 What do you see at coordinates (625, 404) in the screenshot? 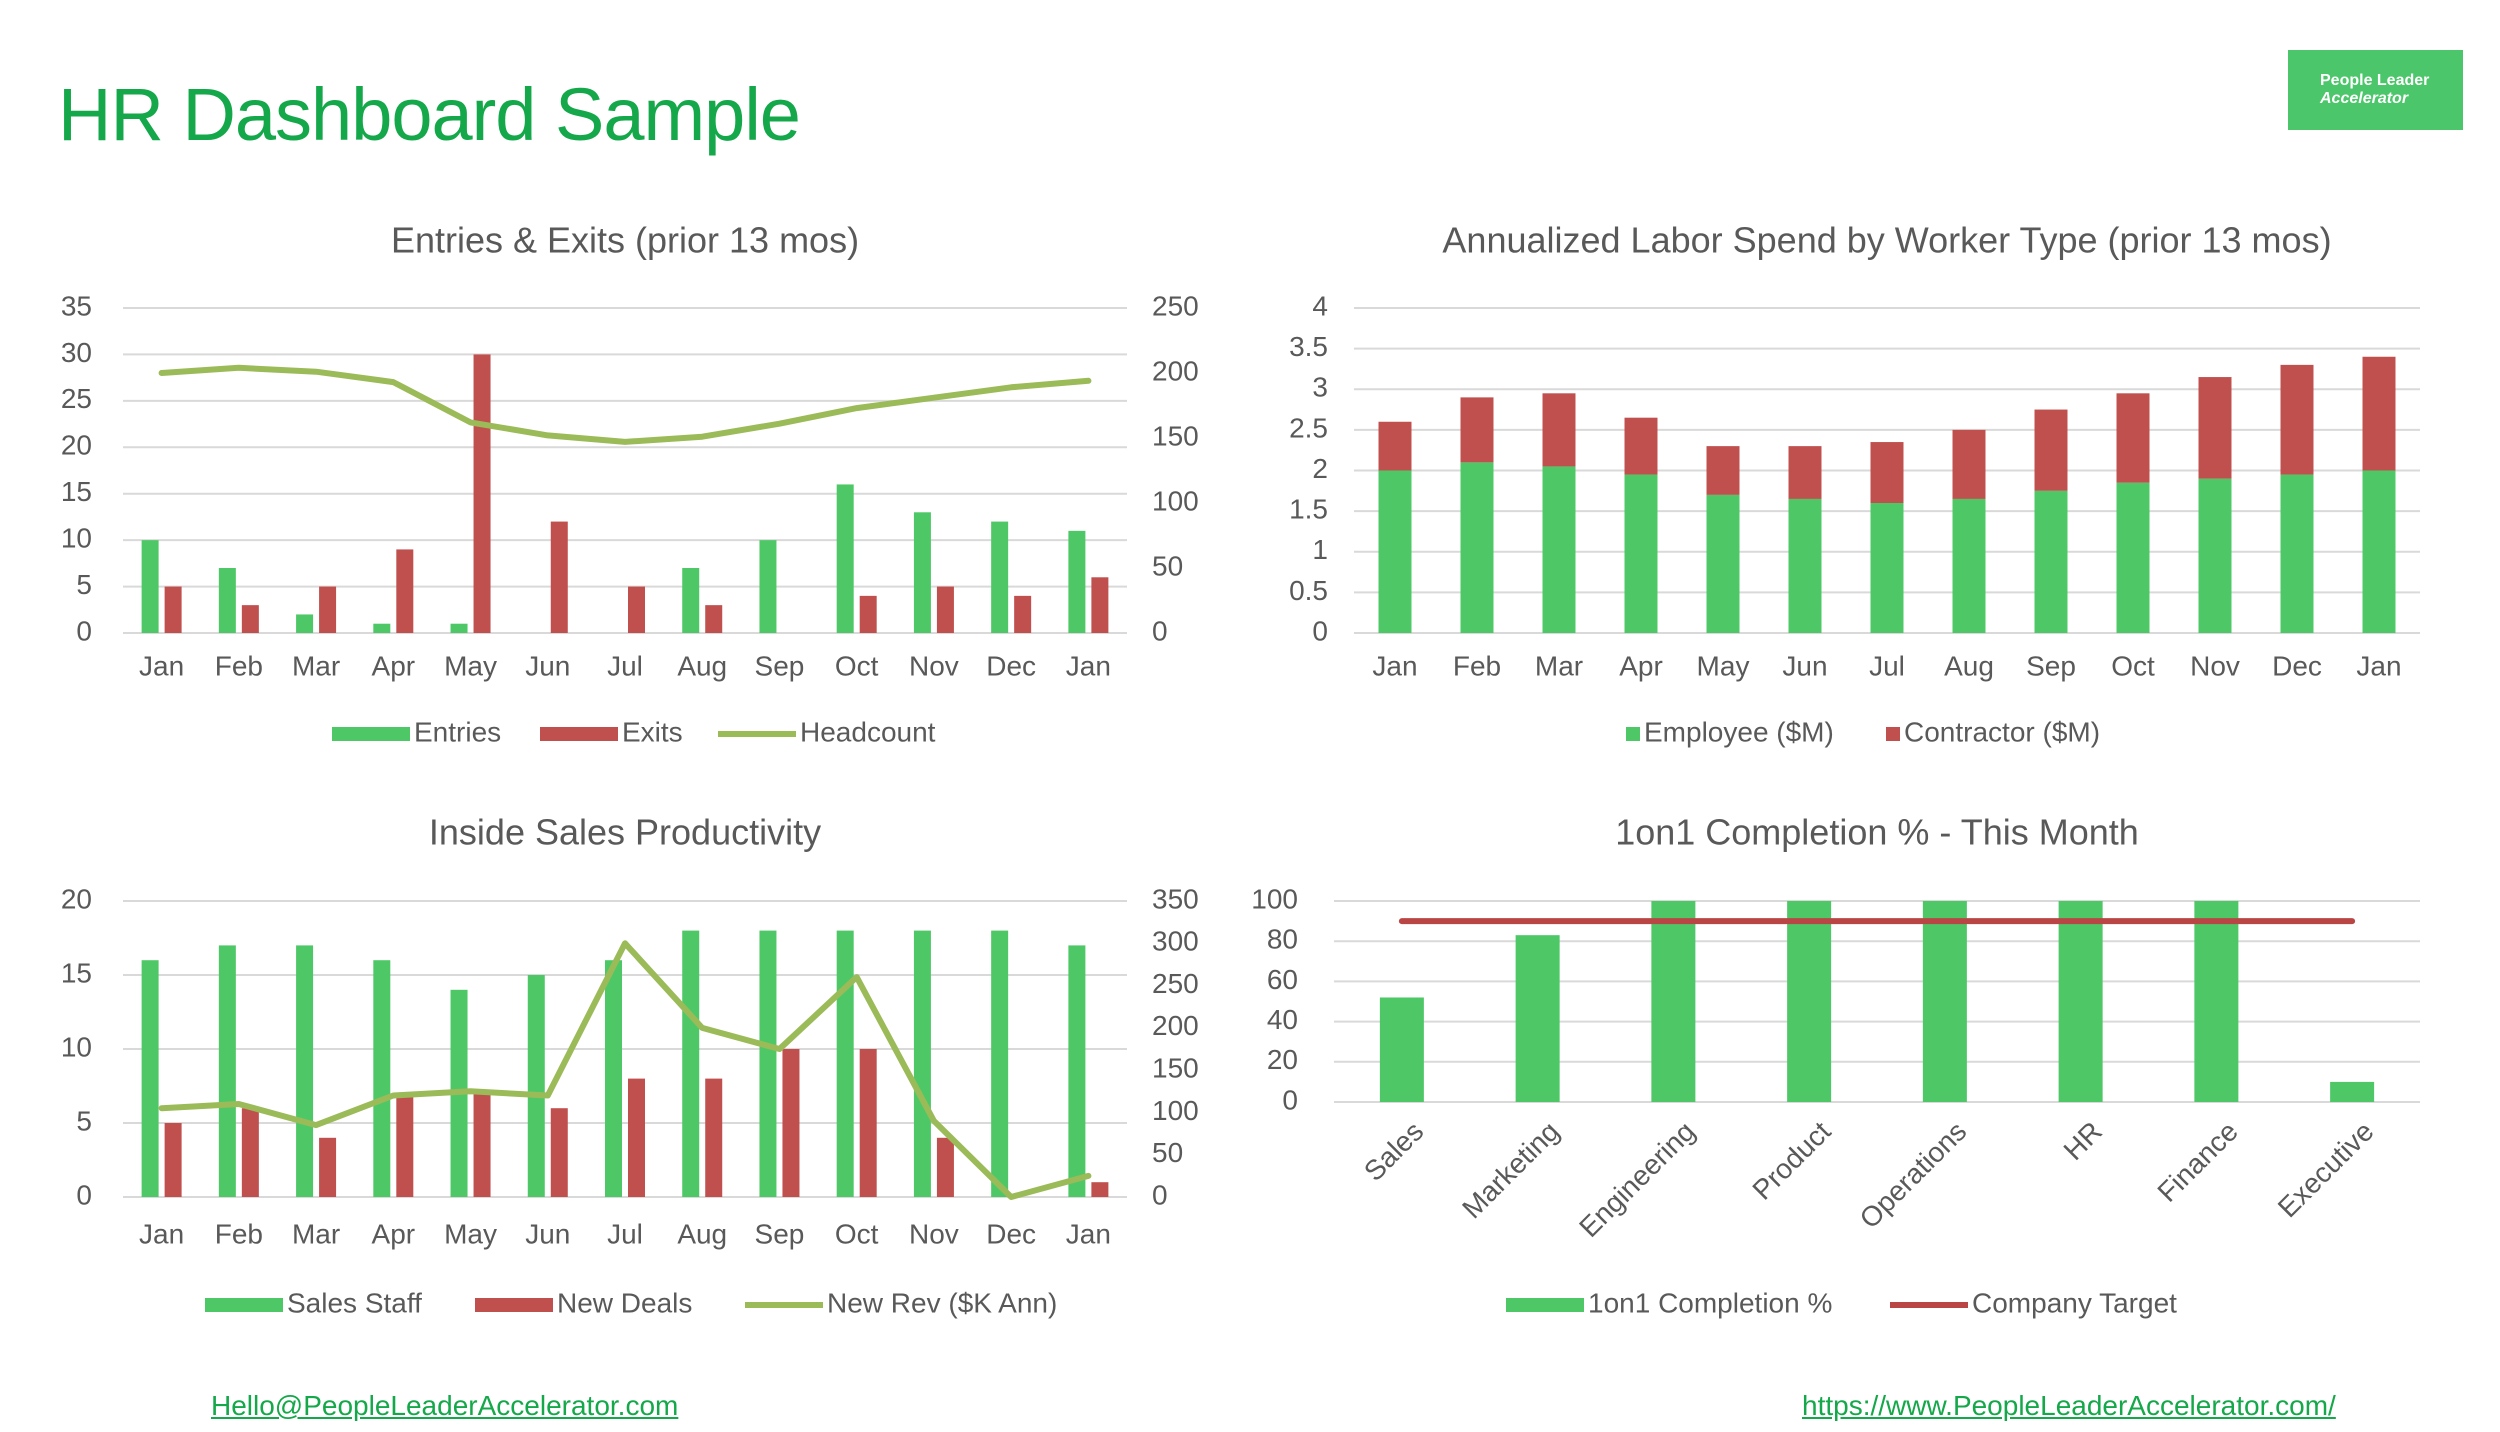
I see `series-line` at bounding box center [625, 404].